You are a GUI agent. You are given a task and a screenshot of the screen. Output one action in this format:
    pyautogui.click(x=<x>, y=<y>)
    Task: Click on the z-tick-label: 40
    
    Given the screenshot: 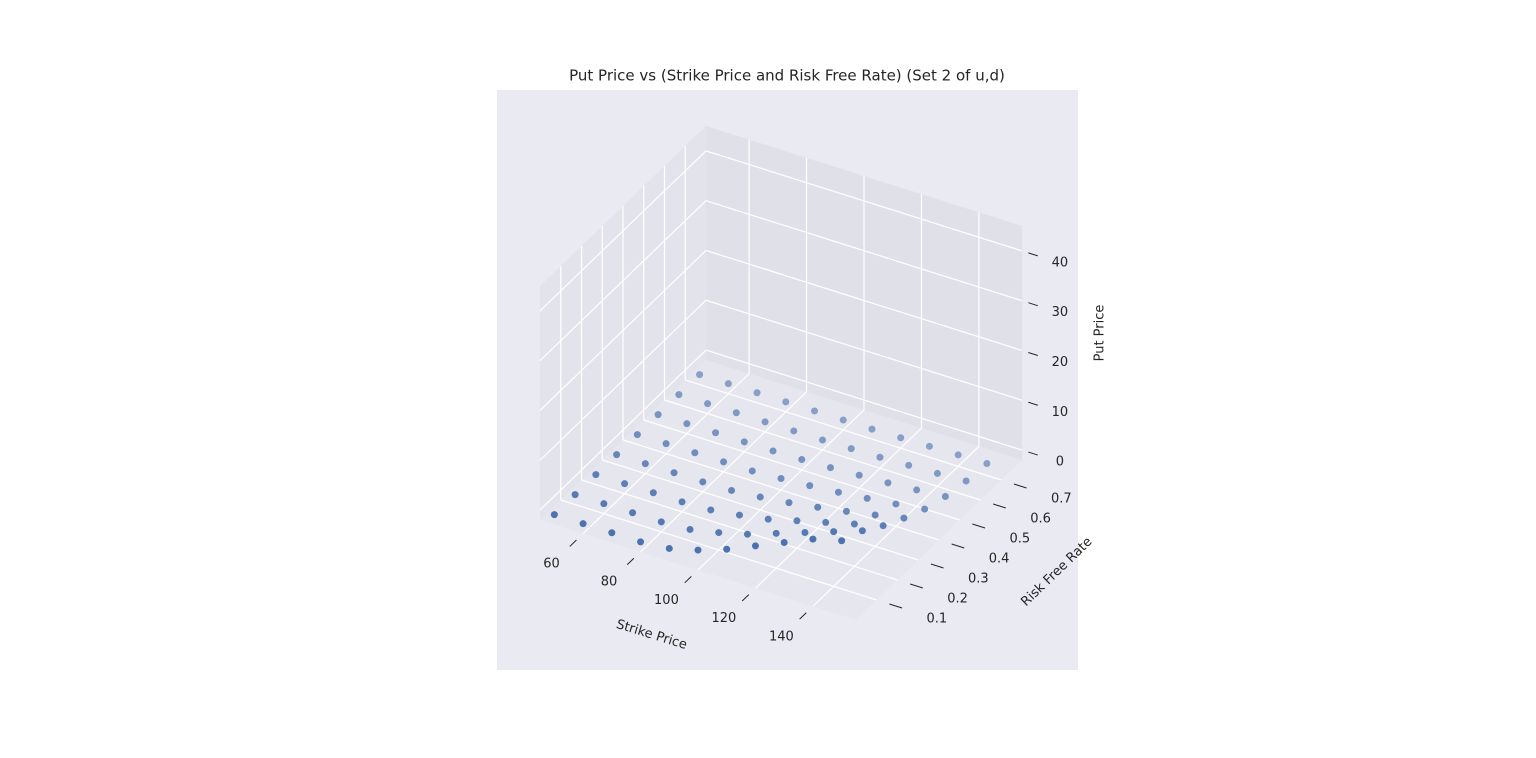 What is the action you would take?
    pyautogui.click(x=1060, y=262)
    